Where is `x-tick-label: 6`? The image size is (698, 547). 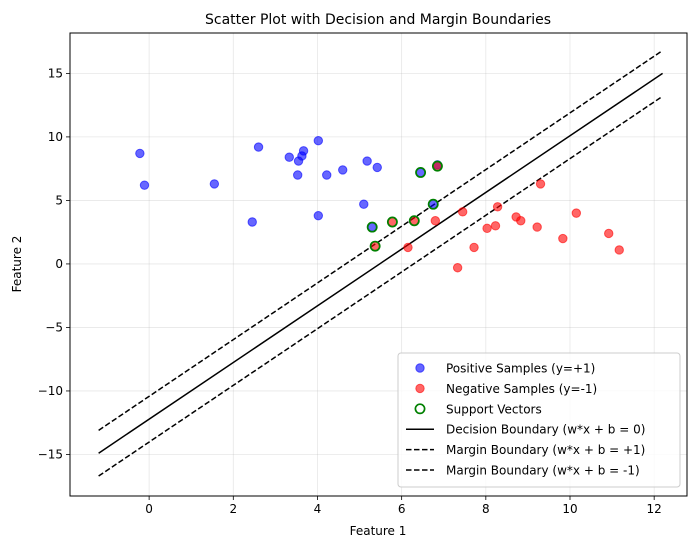
x-tick-label: 6 is located at coordinates (402, 509).